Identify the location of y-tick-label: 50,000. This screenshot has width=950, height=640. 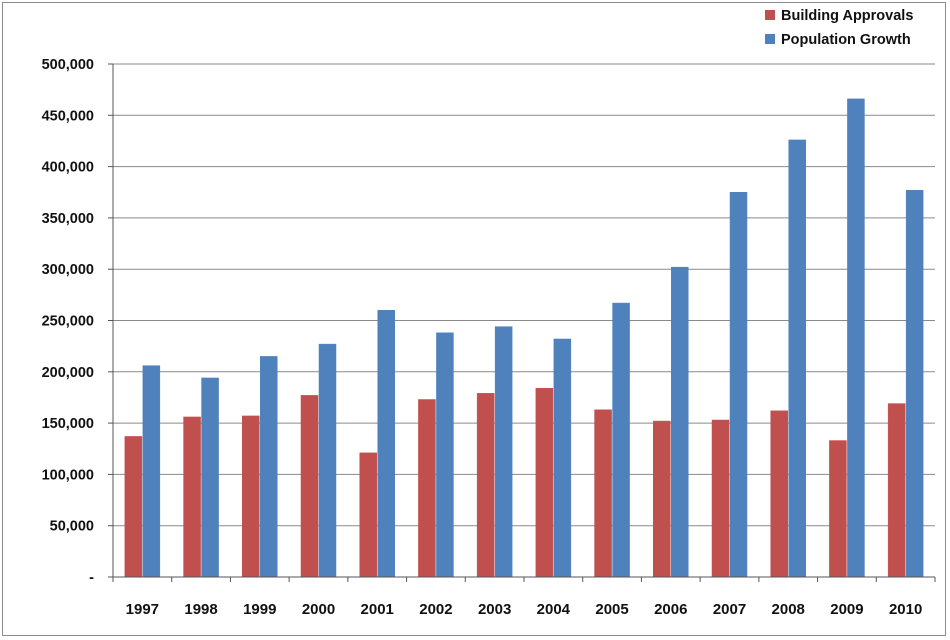
(72, 527).